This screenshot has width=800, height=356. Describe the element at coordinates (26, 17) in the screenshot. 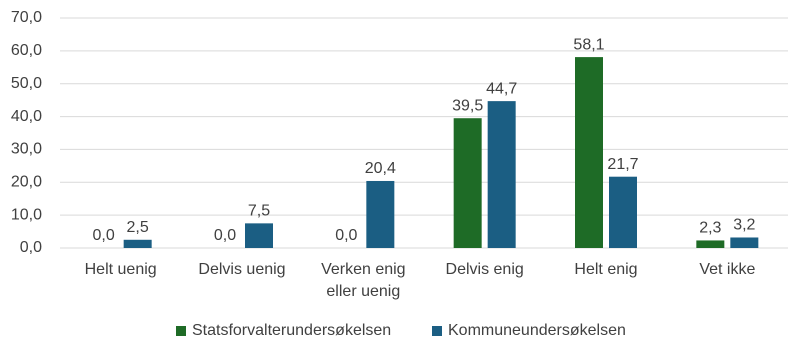

I see `y-tick-label: 70,0` at that location.